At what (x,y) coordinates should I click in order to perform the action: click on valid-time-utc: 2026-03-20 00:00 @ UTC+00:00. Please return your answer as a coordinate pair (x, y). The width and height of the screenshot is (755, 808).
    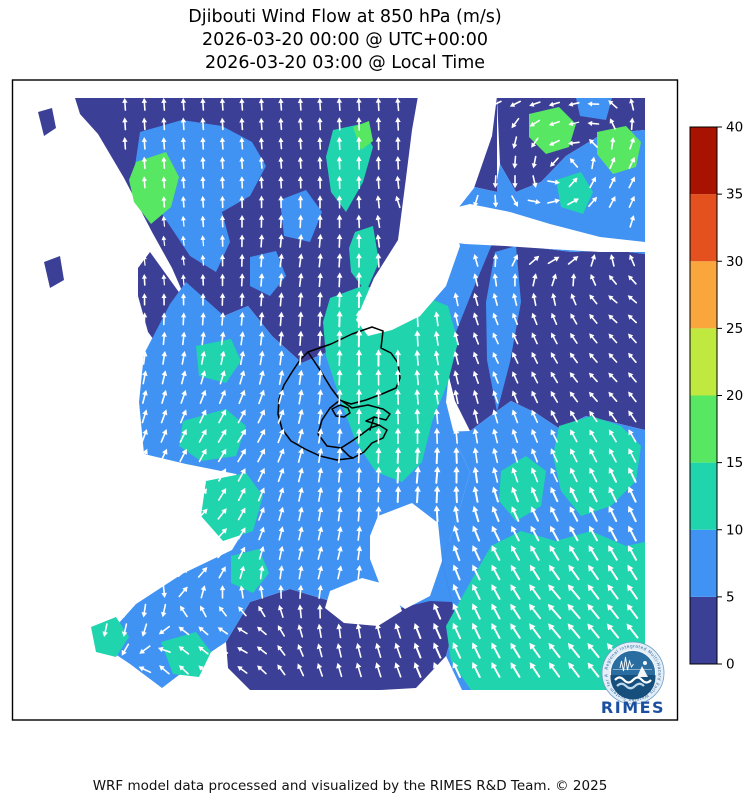
    Looking at the image, I should click on (345, 40).